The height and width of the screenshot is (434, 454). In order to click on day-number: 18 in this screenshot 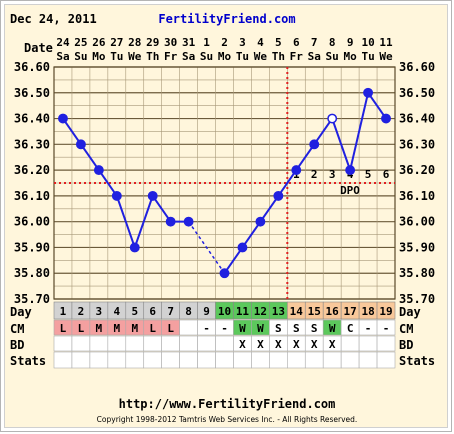, I will do `click(367, 311)`.